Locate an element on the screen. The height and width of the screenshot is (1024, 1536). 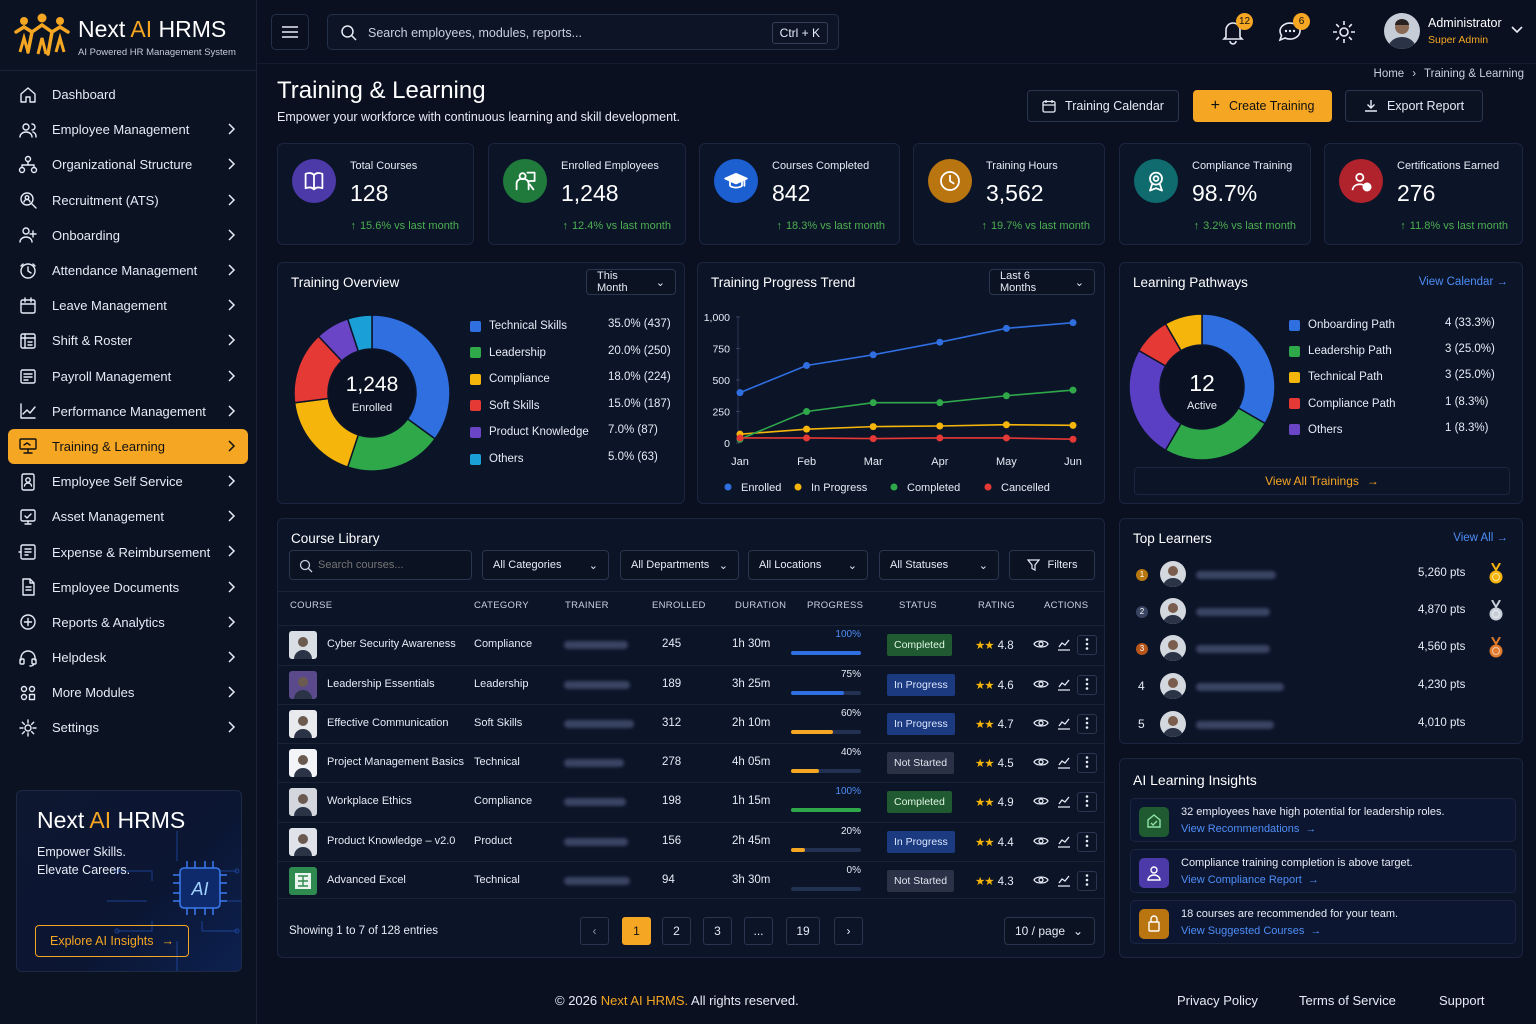
insight-link: View Compliance Report → is located at coordinates (1250, 880).